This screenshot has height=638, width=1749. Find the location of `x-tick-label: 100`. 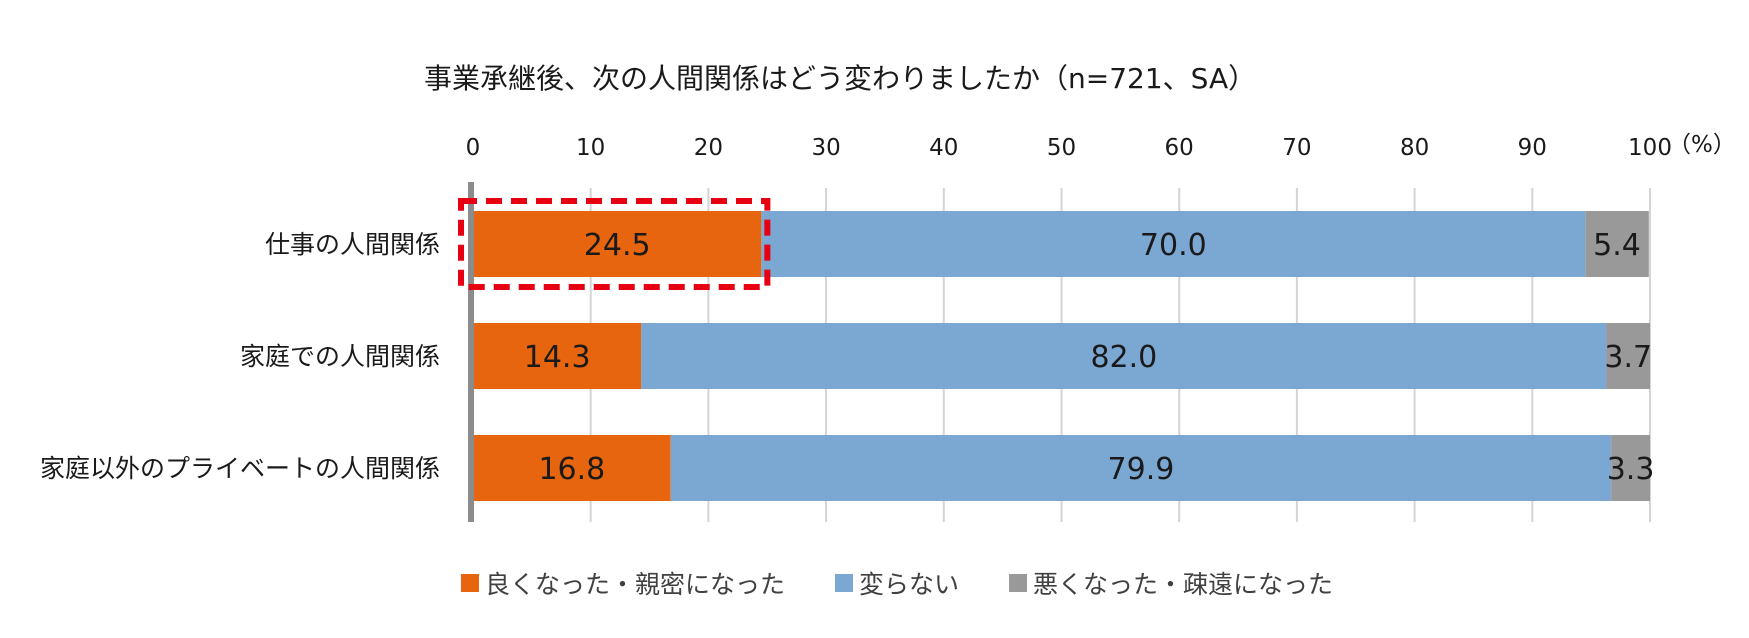

x-tick-label: 100 is located at coordinates (1650, 148).